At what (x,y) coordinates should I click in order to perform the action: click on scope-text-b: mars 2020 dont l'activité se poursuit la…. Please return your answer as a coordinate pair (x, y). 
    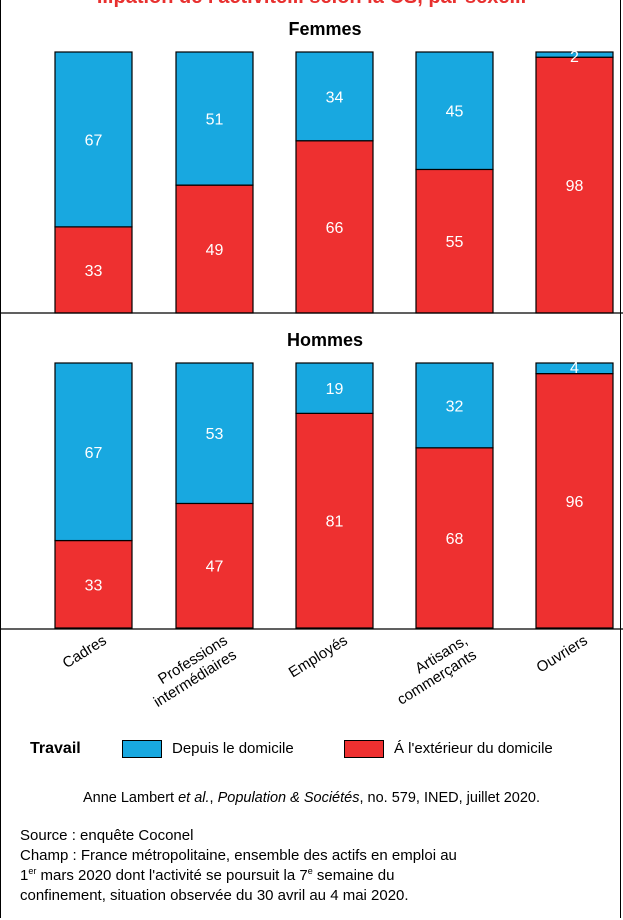
    Looking at the image, I should click on (172, 875).